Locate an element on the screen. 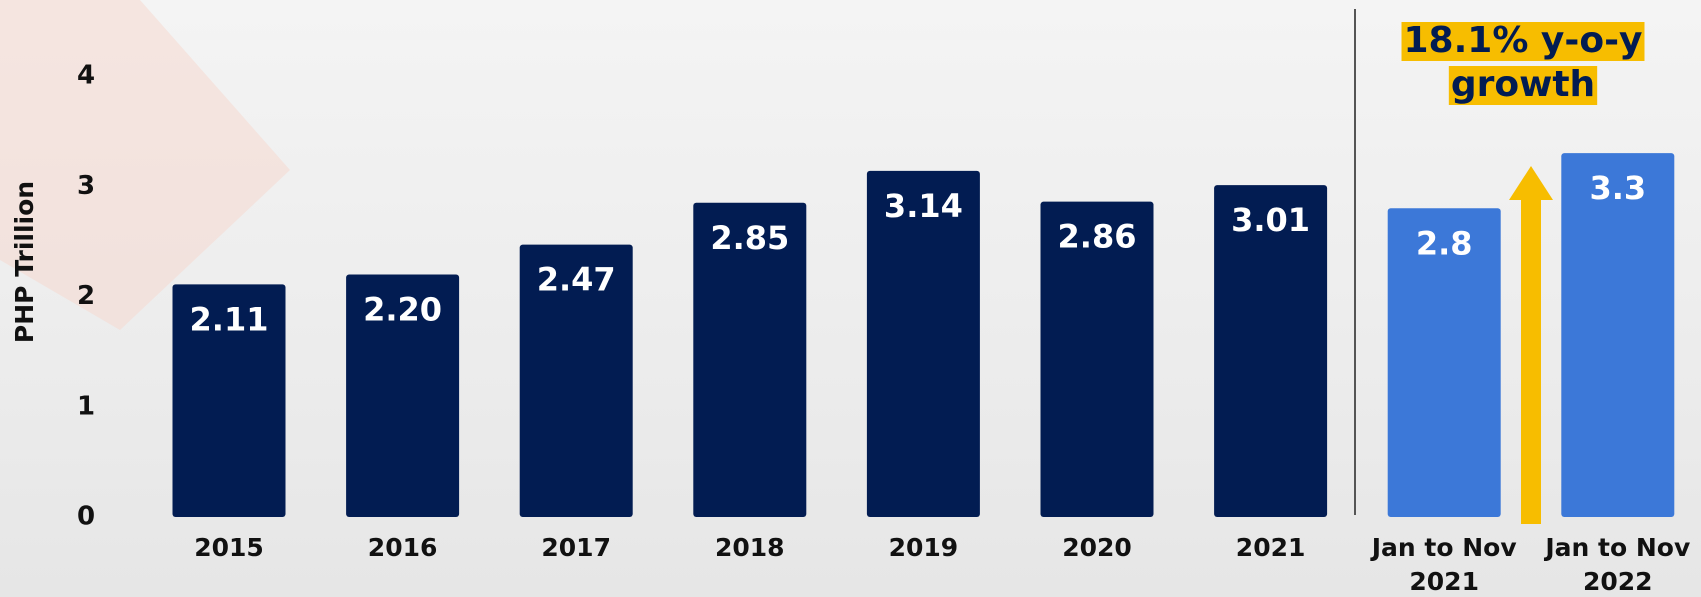 This screenshot has width=1701, height=597. data-label: 2.8 is located at coordinates (1444, 243).